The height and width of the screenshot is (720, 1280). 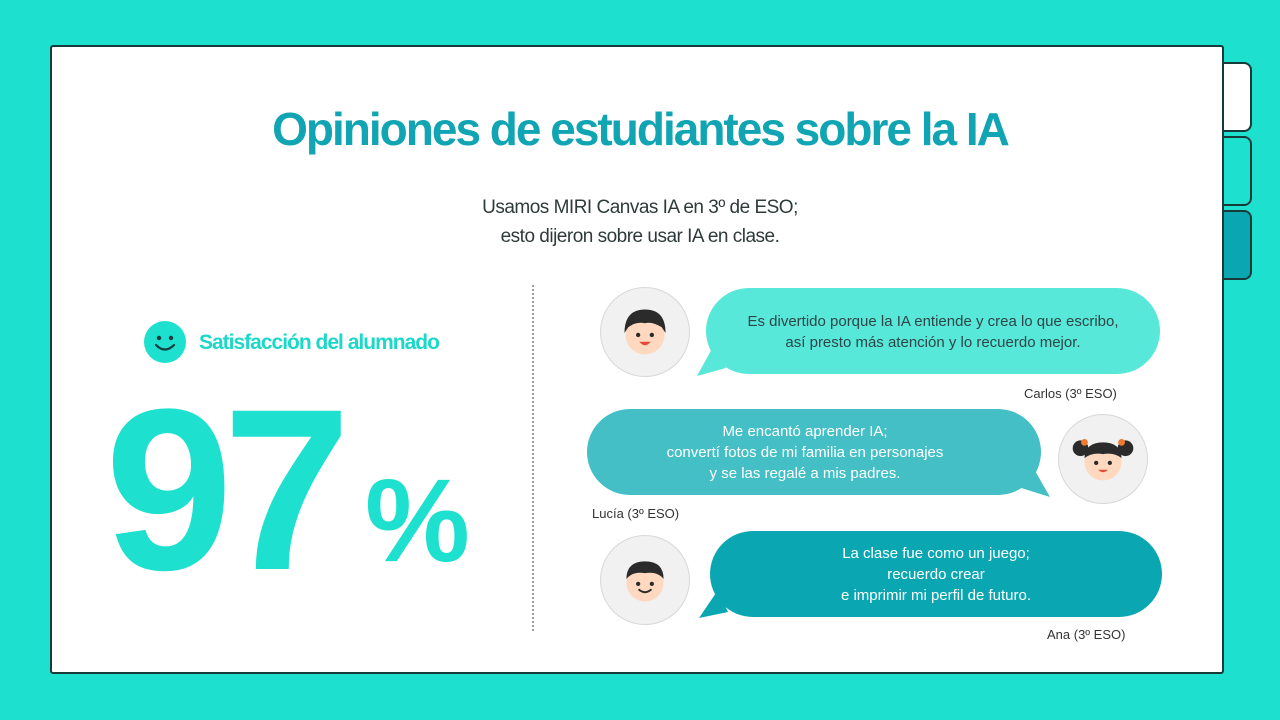 What do you see at coordinates (636, 513) in the screenshot?
I see `testimonial-2-author: Lucía (3º ESO)` at bounding box center [636, 513].